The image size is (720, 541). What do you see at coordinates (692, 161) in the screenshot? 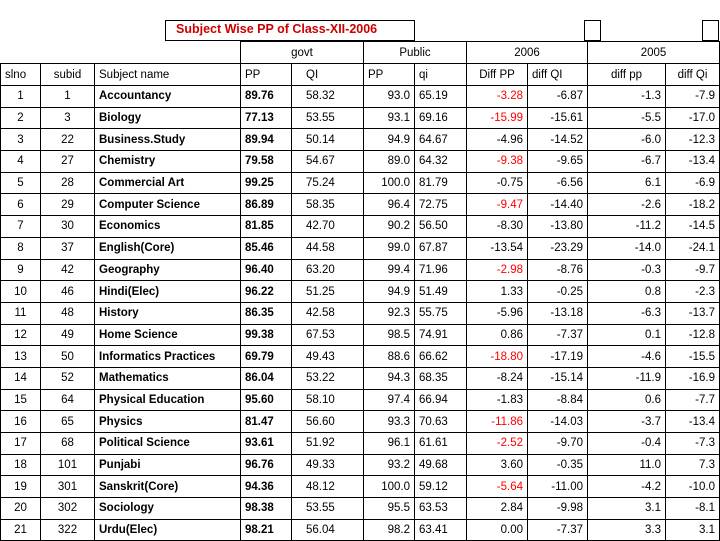
I see `cell-diff-qi-2005: -13.4` at bounding box center [692, 161].